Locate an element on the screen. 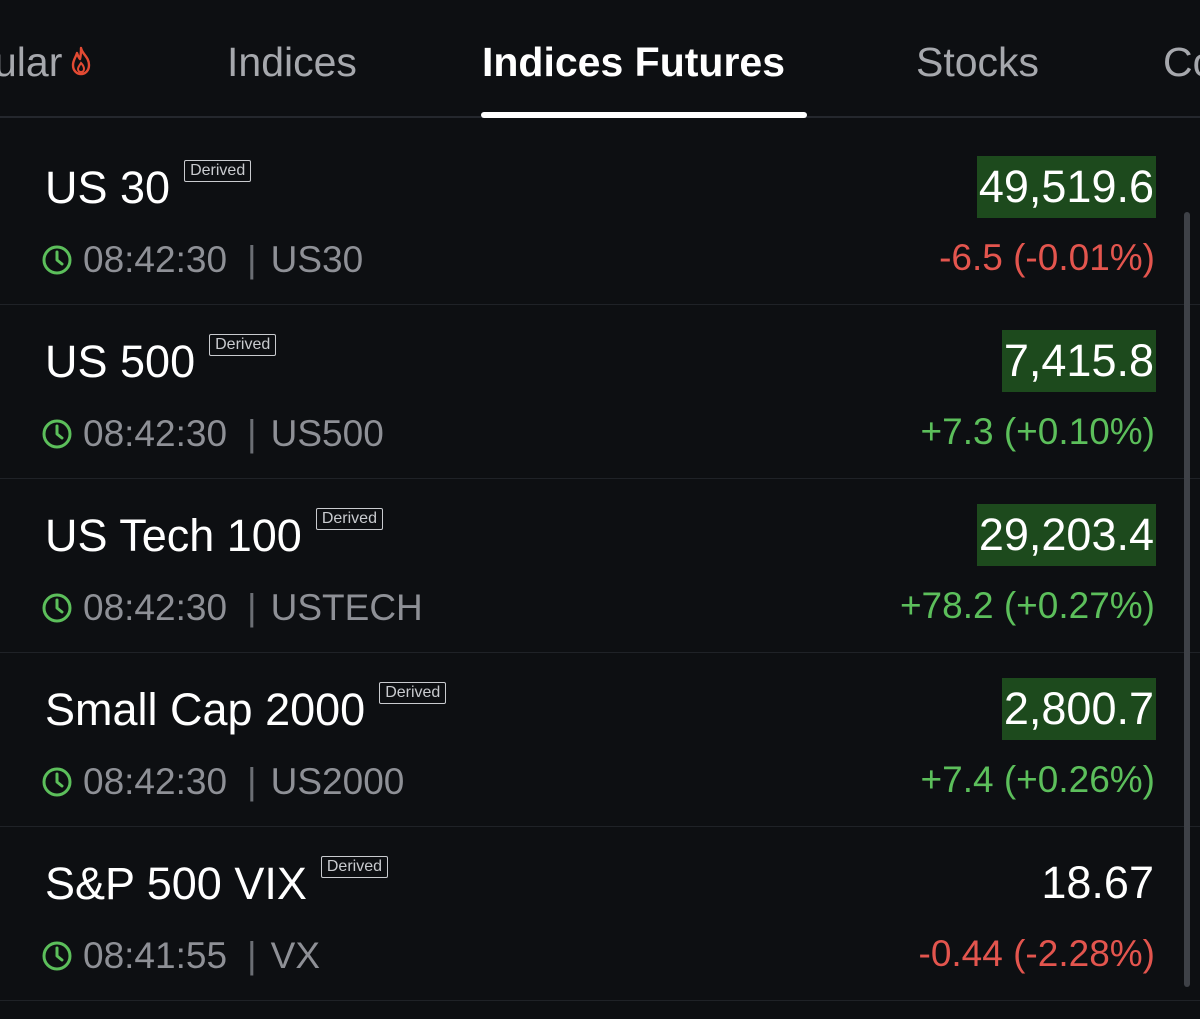 The image size is (1200, 1019). last-price: 29,203.4 is located at coordinates (1066, 535).